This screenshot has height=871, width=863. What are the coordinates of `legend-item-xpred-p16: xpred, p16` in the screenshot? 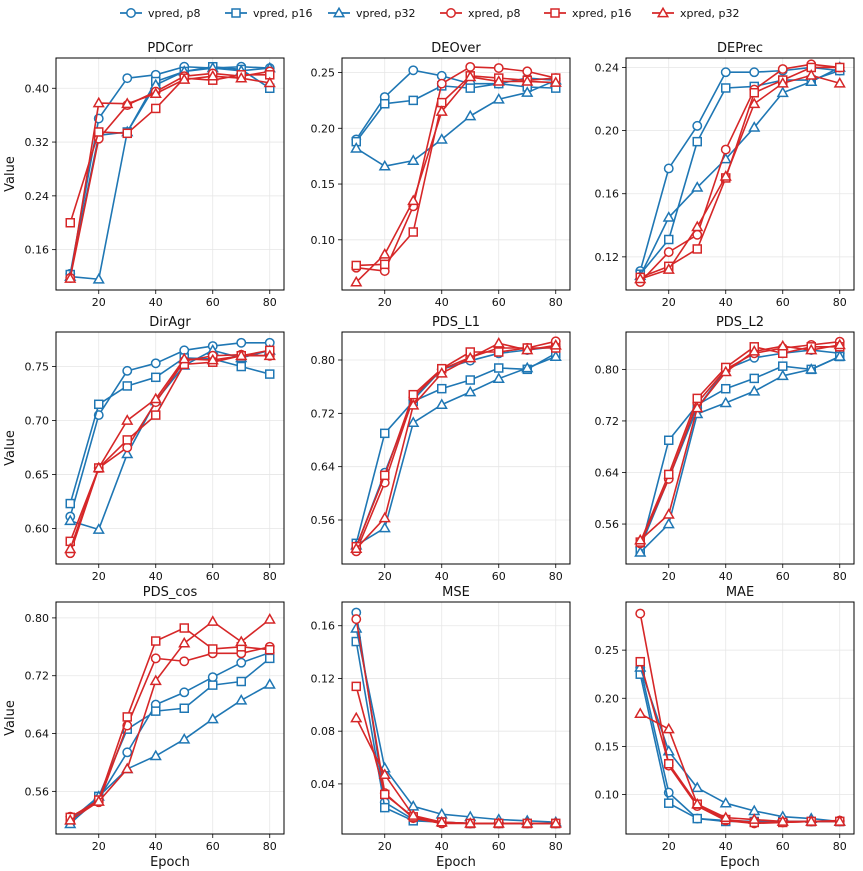 It's located at (588, 13).